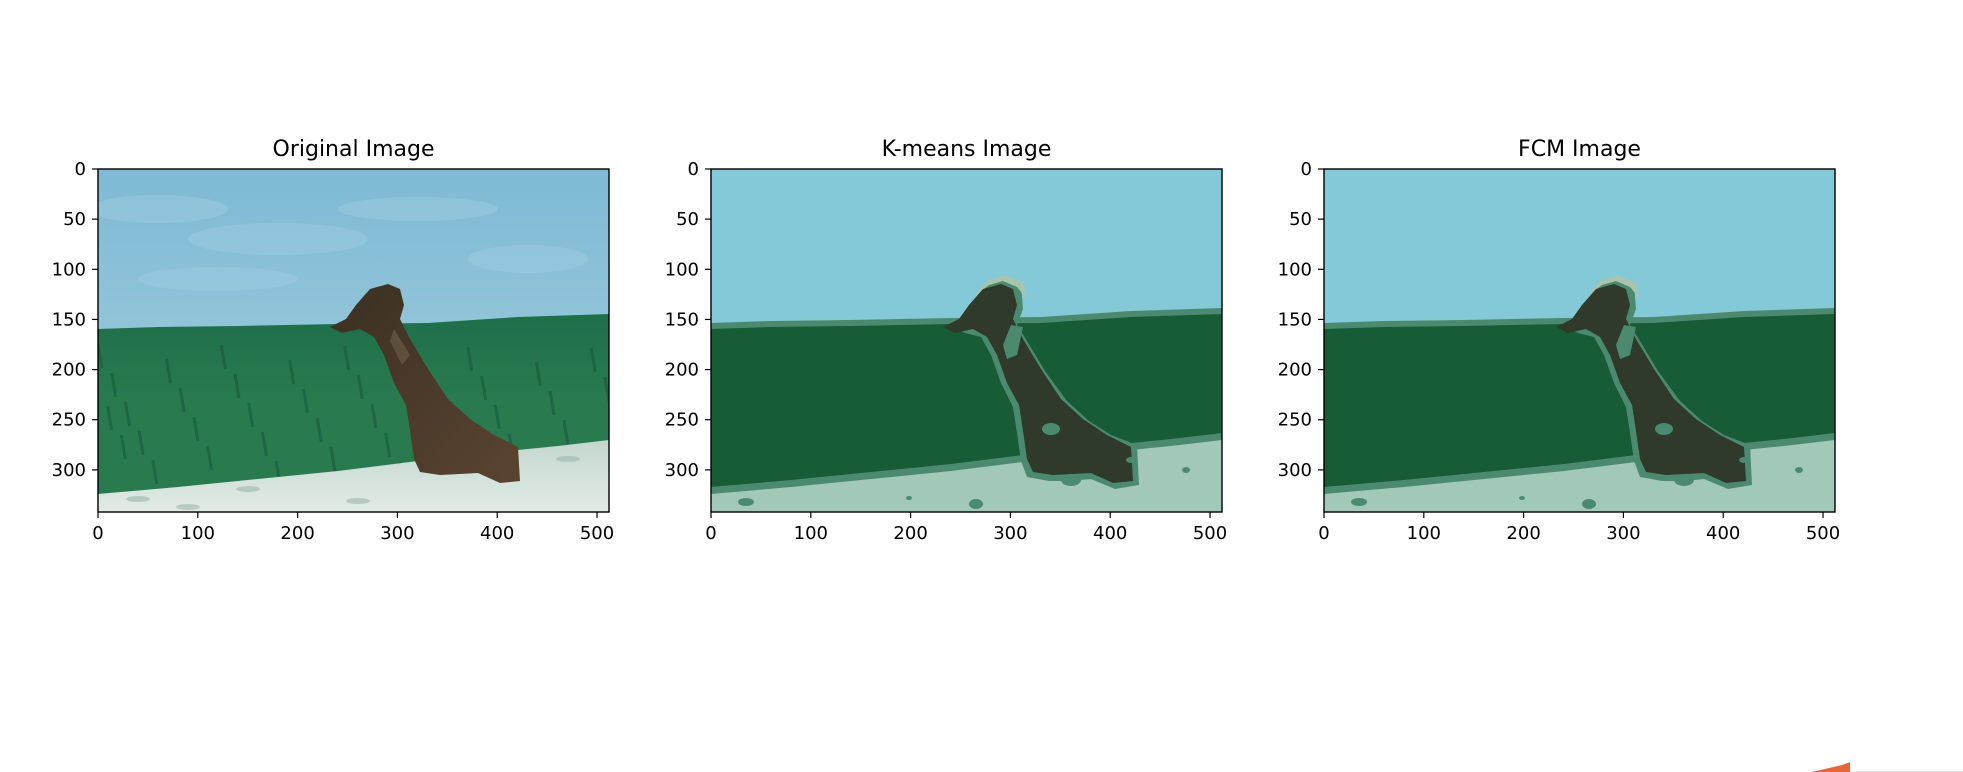 The width and height of the screenshot is (1963, 772). I want to click on corner-widget, so click(1887, 767).